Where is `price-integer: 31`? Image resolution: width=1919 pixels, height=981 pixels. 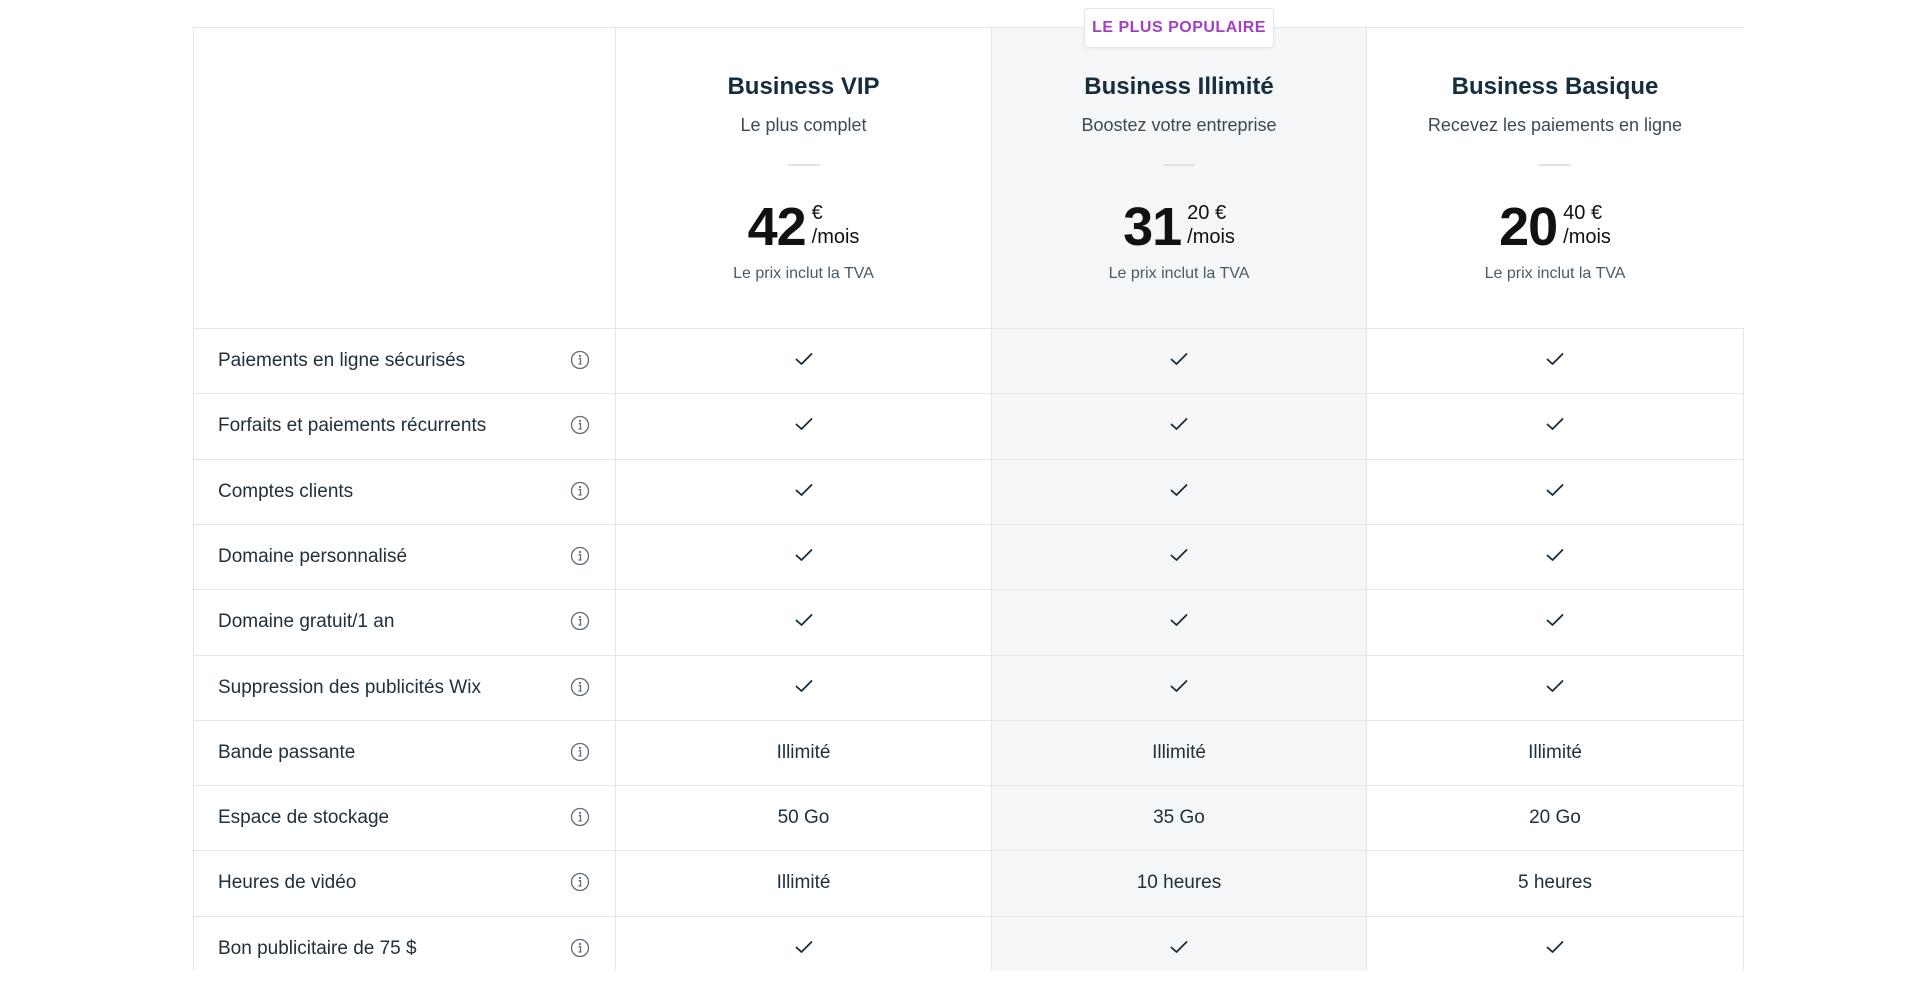
price-integer: 31 is located at coordinates (1152, 227).